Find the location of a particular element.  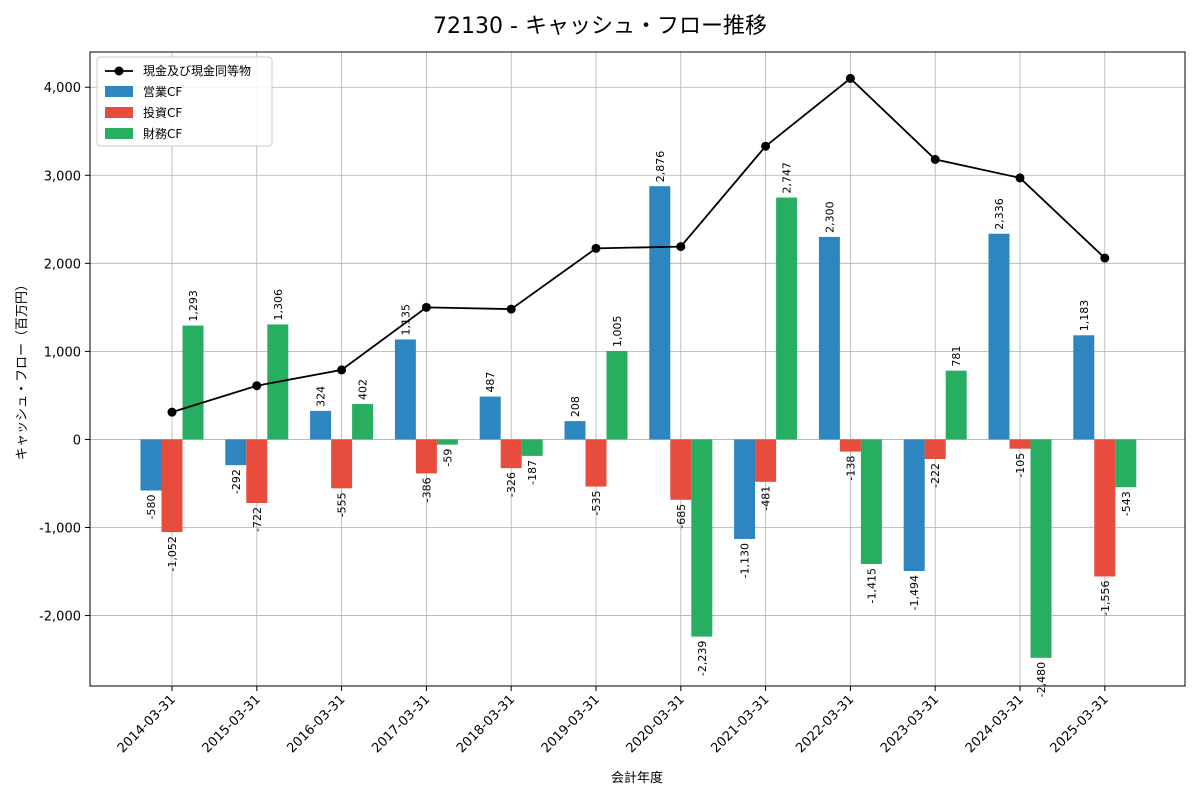

financing-cf-value-label: -1,415 is located at coordinates (871, 585).